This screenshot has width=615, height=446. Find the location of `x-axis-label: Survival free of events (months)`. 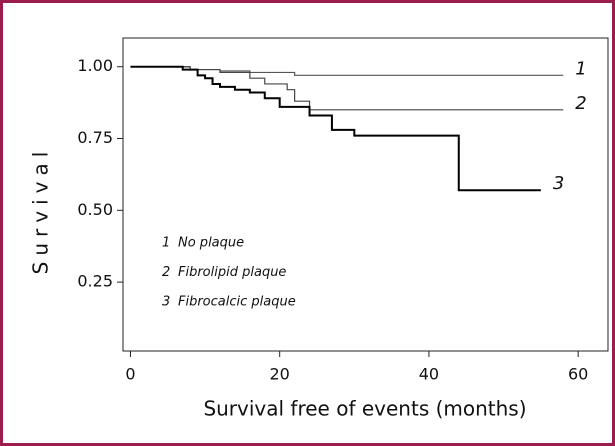

x-axis-label: Survival free of events (months) is located at coordinates (364, 409).